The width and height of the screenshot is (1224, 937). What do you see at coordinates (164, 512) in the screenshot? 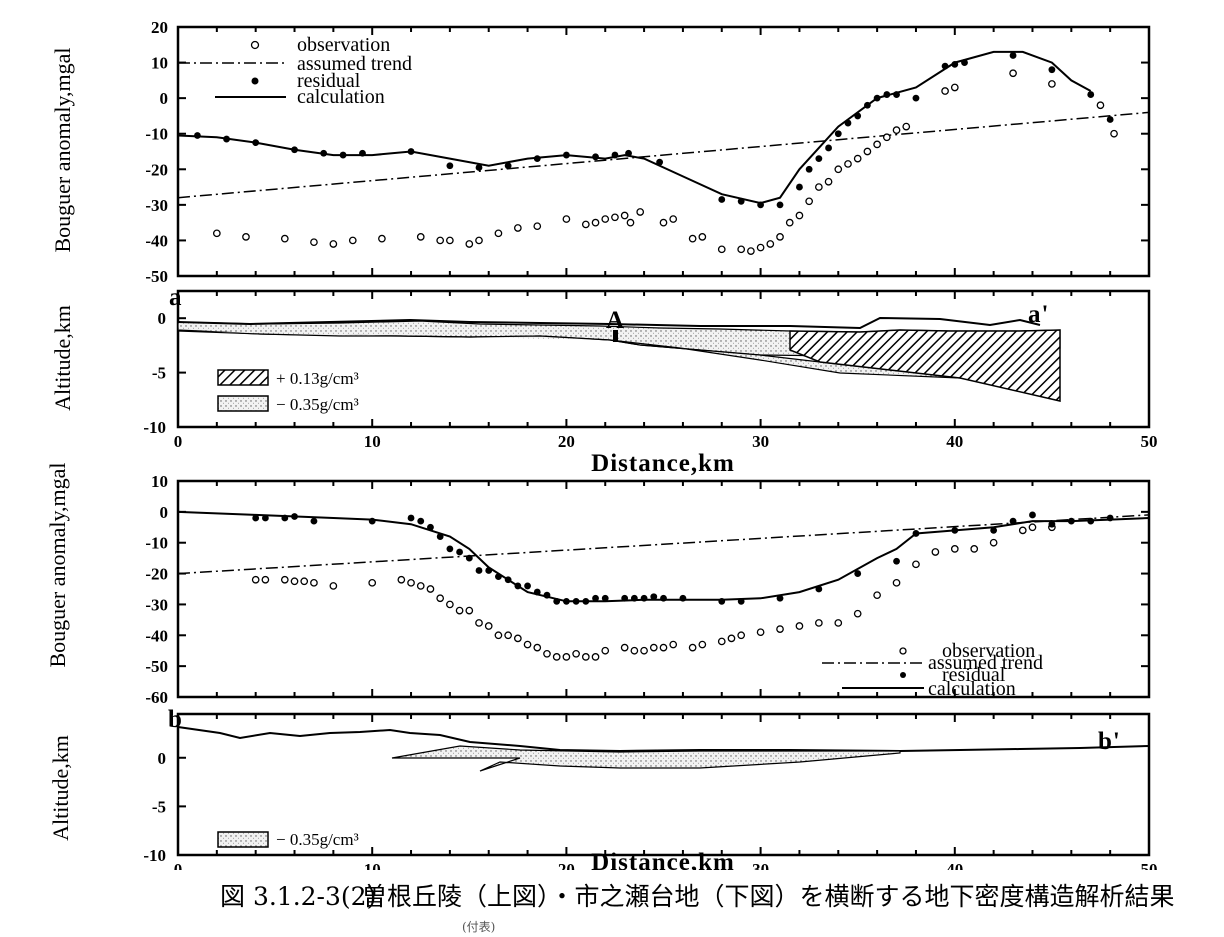
I see `y-tick-label: 0` at bounding box center [164, 512].